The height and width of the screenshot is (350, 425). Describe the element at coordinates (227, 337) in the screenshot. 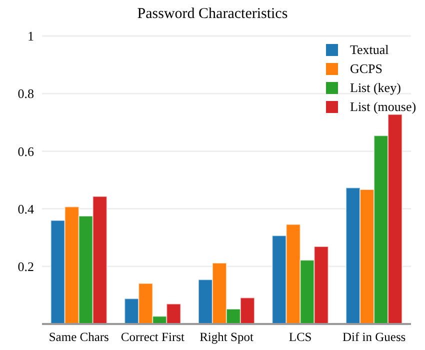

I see `x-tick-label: Right Spot` at that location.